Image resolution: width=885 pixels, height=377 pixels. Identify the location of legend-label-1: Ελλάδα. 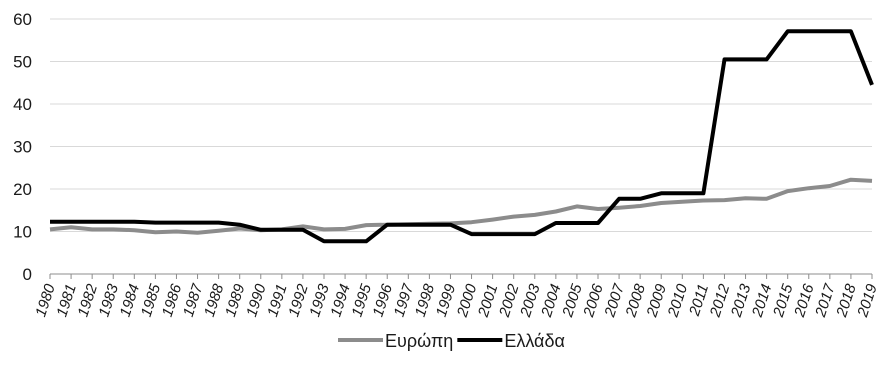
(534, 341).